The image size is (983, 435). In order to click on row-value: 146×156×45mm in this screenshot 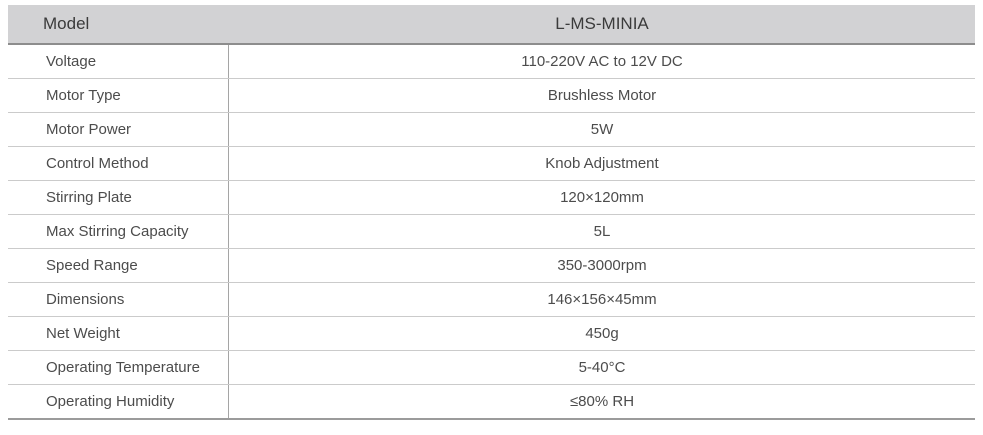, I will do `click(602, 299)`.